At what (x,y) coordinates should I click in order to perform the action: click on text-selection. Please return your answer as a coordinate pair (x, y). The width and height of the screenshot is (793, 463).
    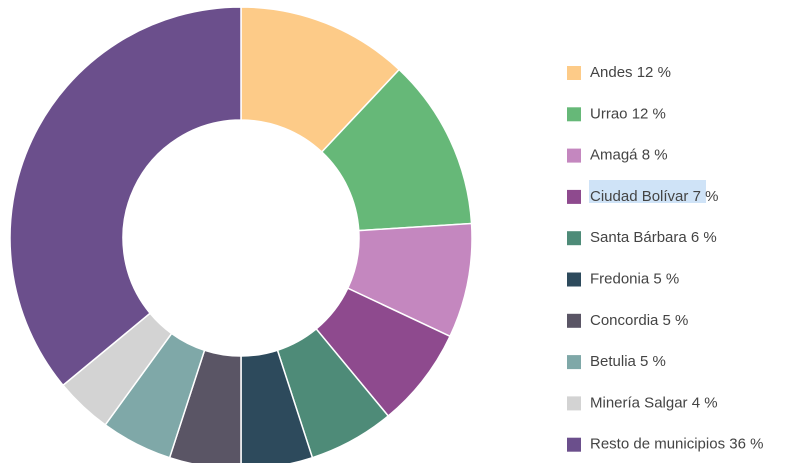
    Looking at the image, I should click on (647, 191).